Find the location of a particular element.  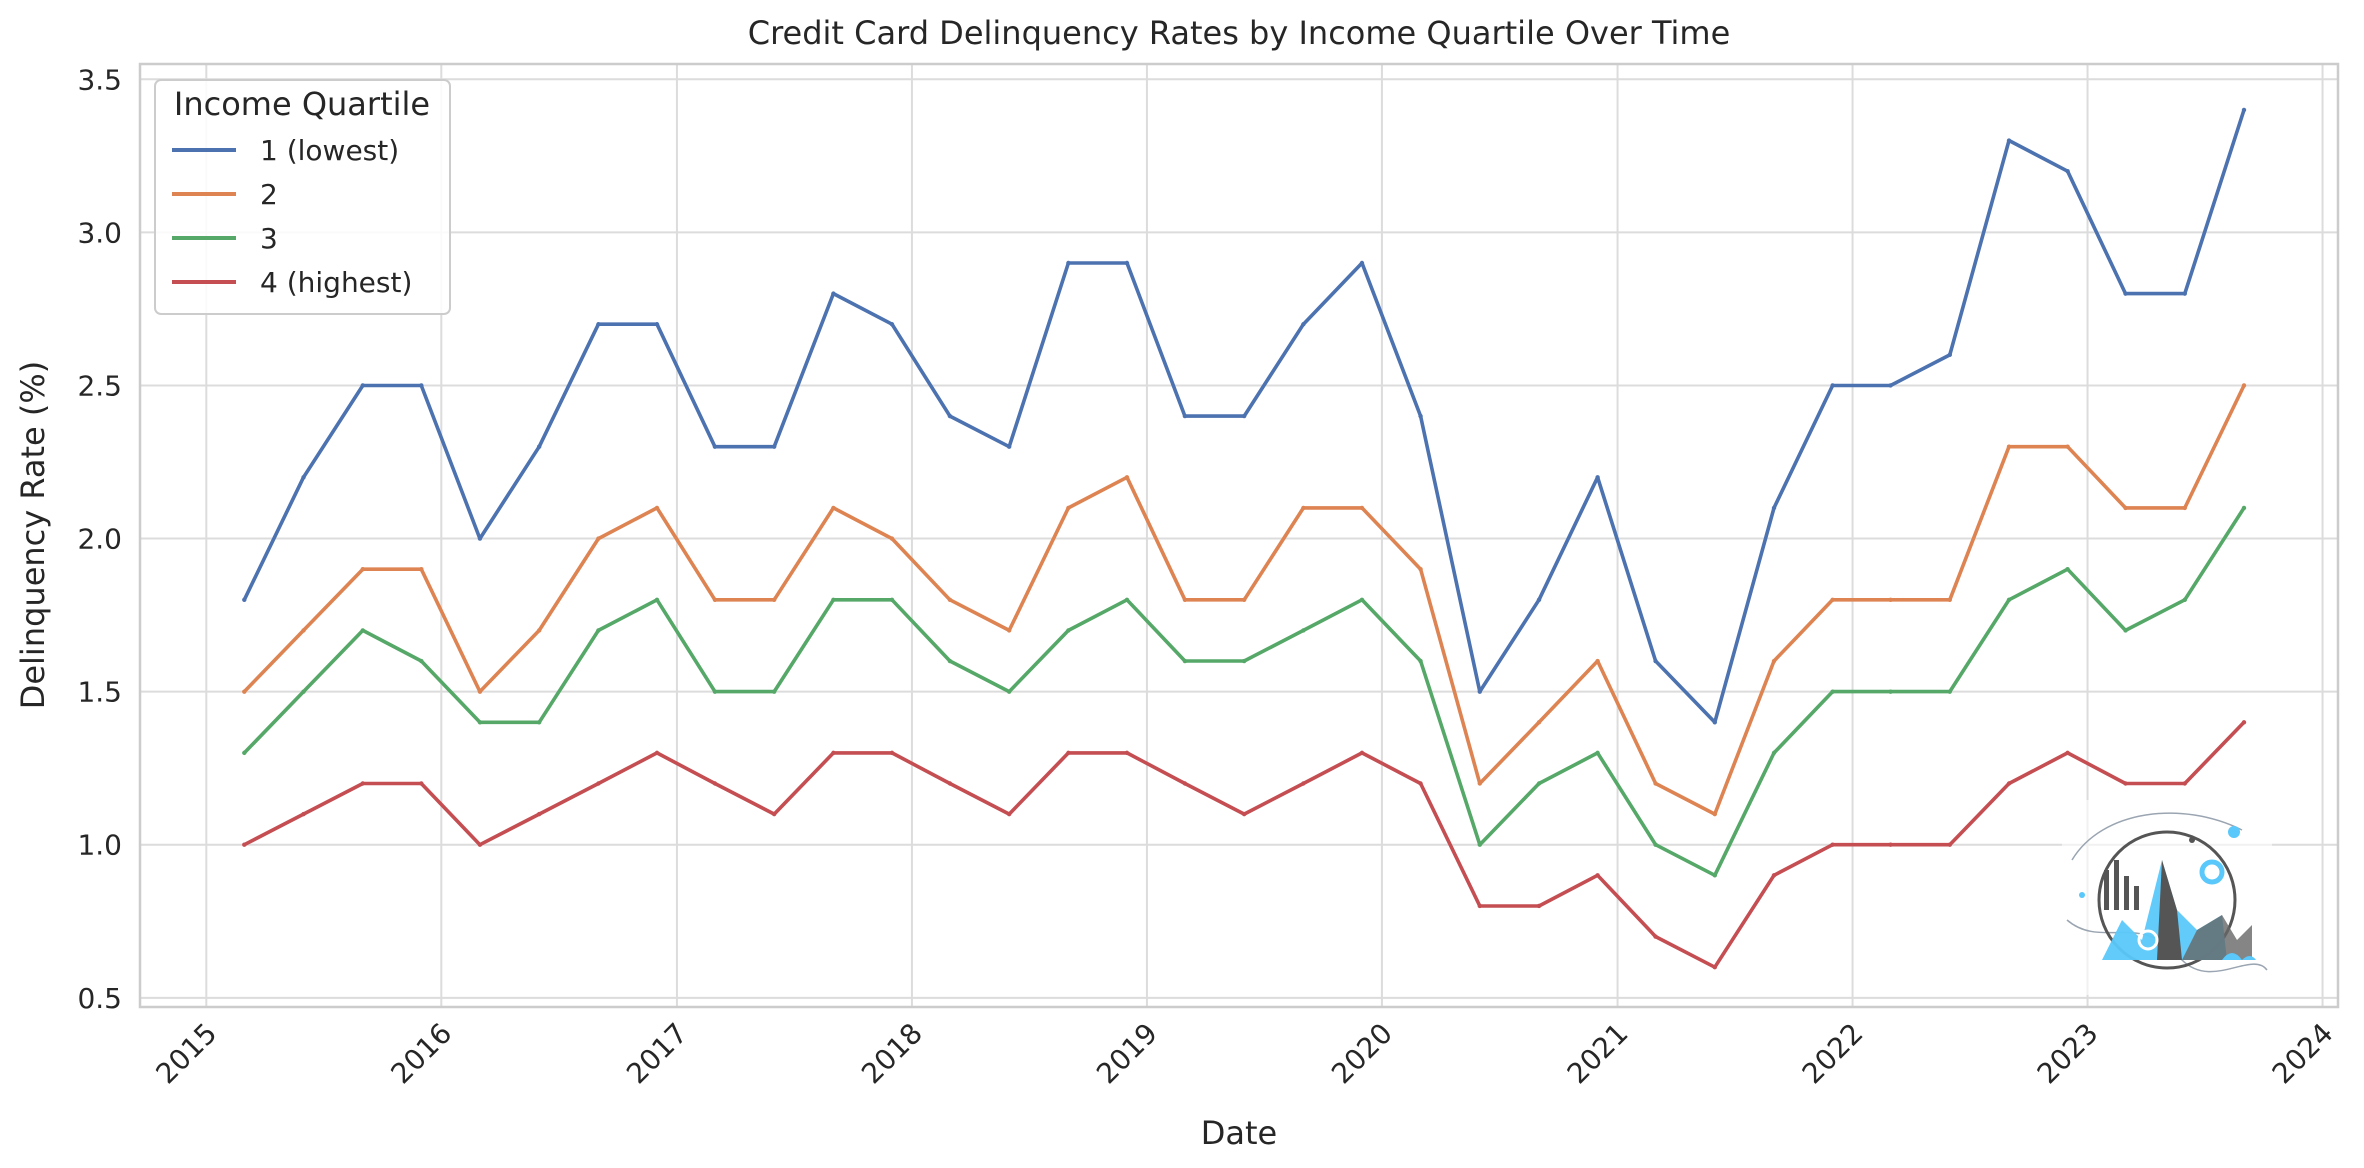

logo-hills is located at coordinates (2217, 937).